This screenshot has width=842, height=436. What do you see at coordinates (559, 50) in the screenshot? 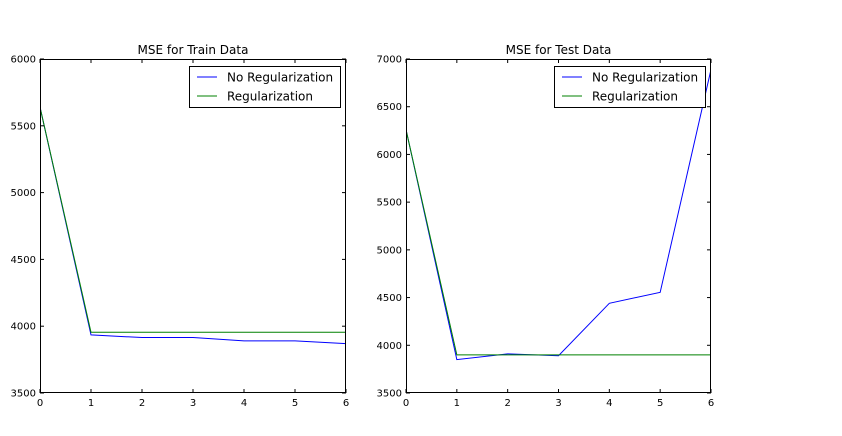
I see `chart-title: MSE for Test Data` at bounding box center [559, 50].